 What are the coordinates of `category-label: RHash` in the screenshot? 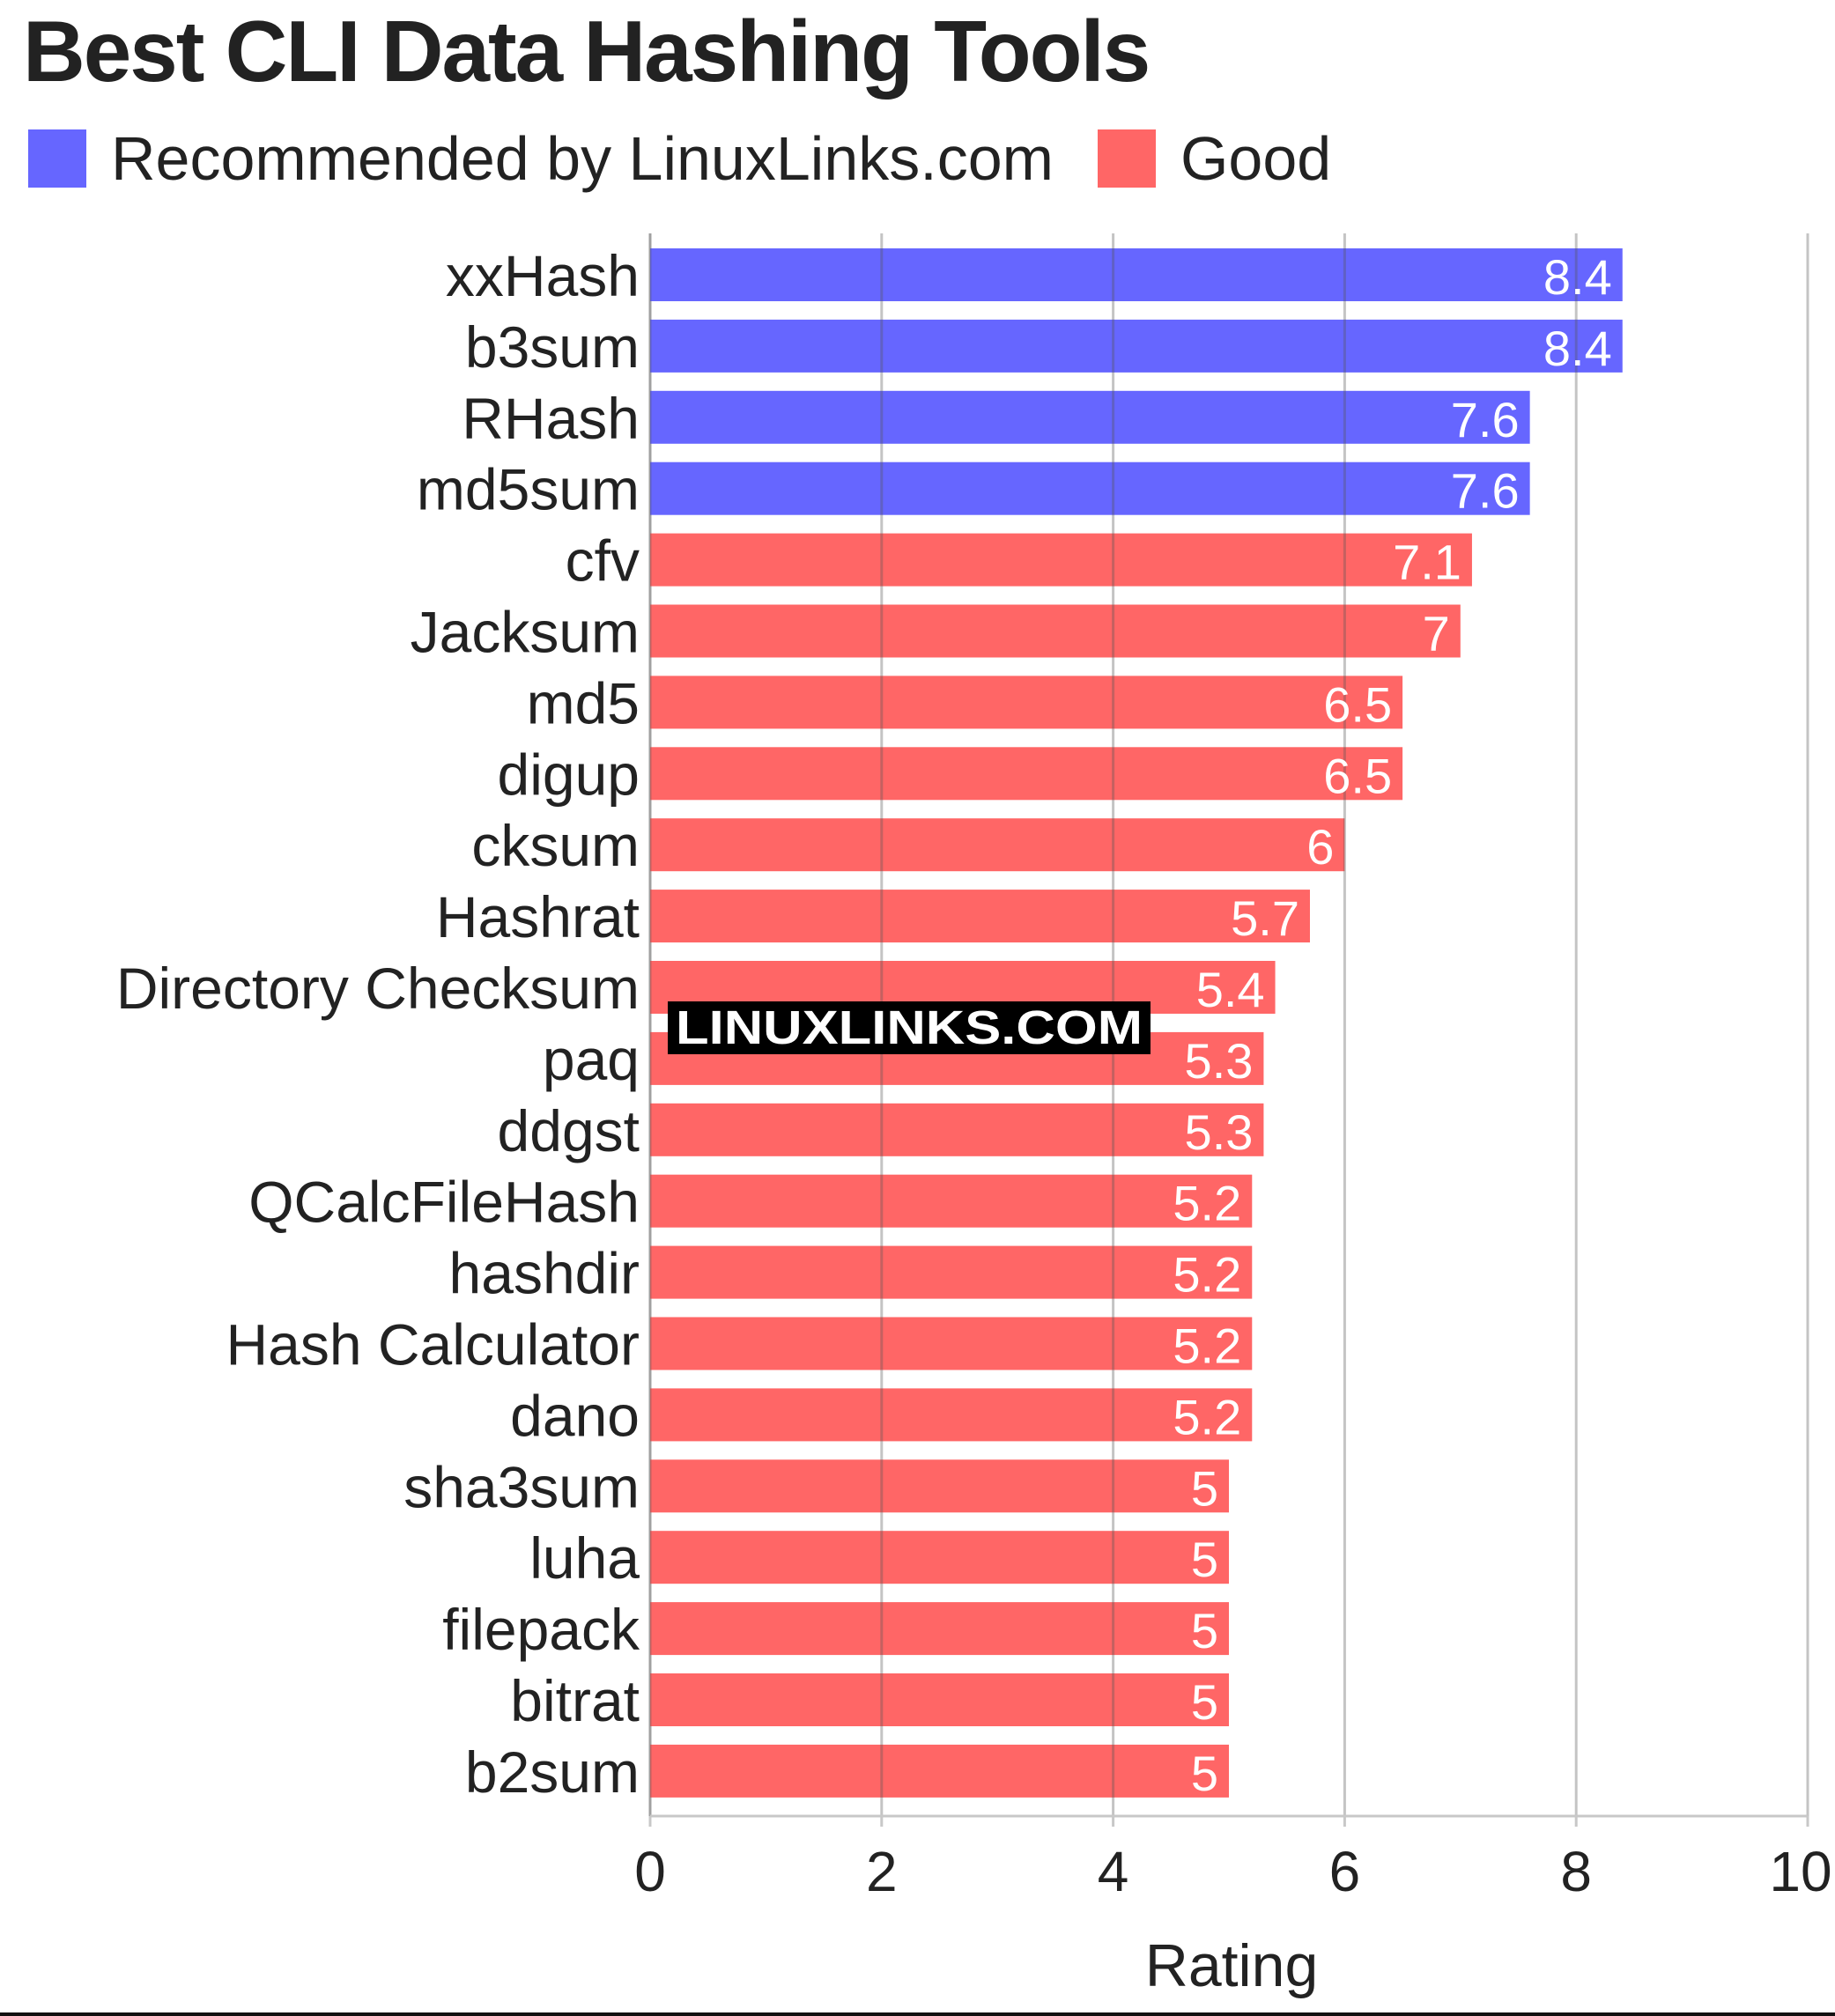 It's located at (551, 419).